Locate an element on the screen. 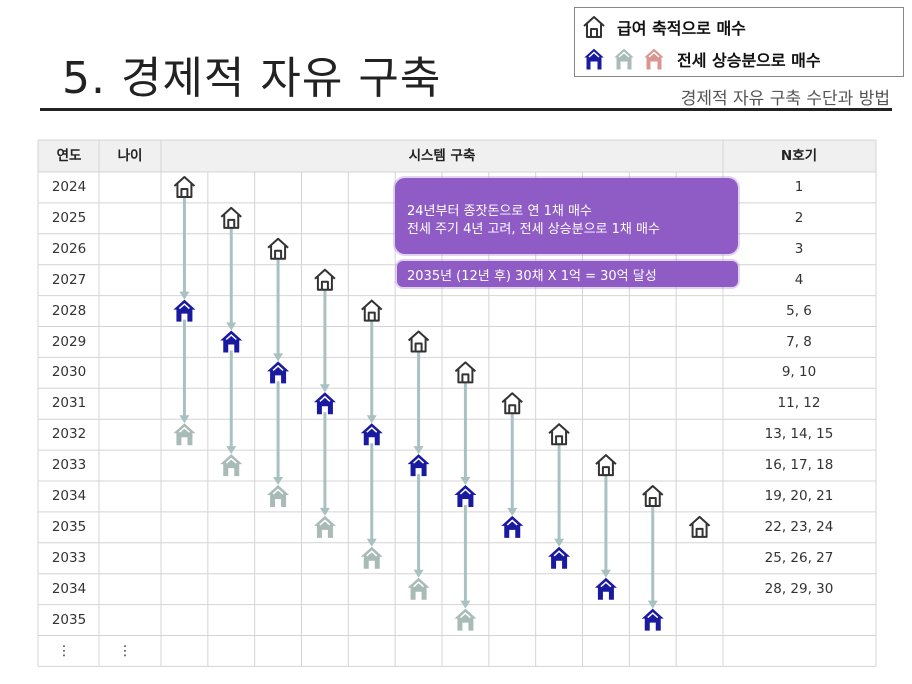  cell-n-number: 5, 6 is located at coordinates (799, 310).